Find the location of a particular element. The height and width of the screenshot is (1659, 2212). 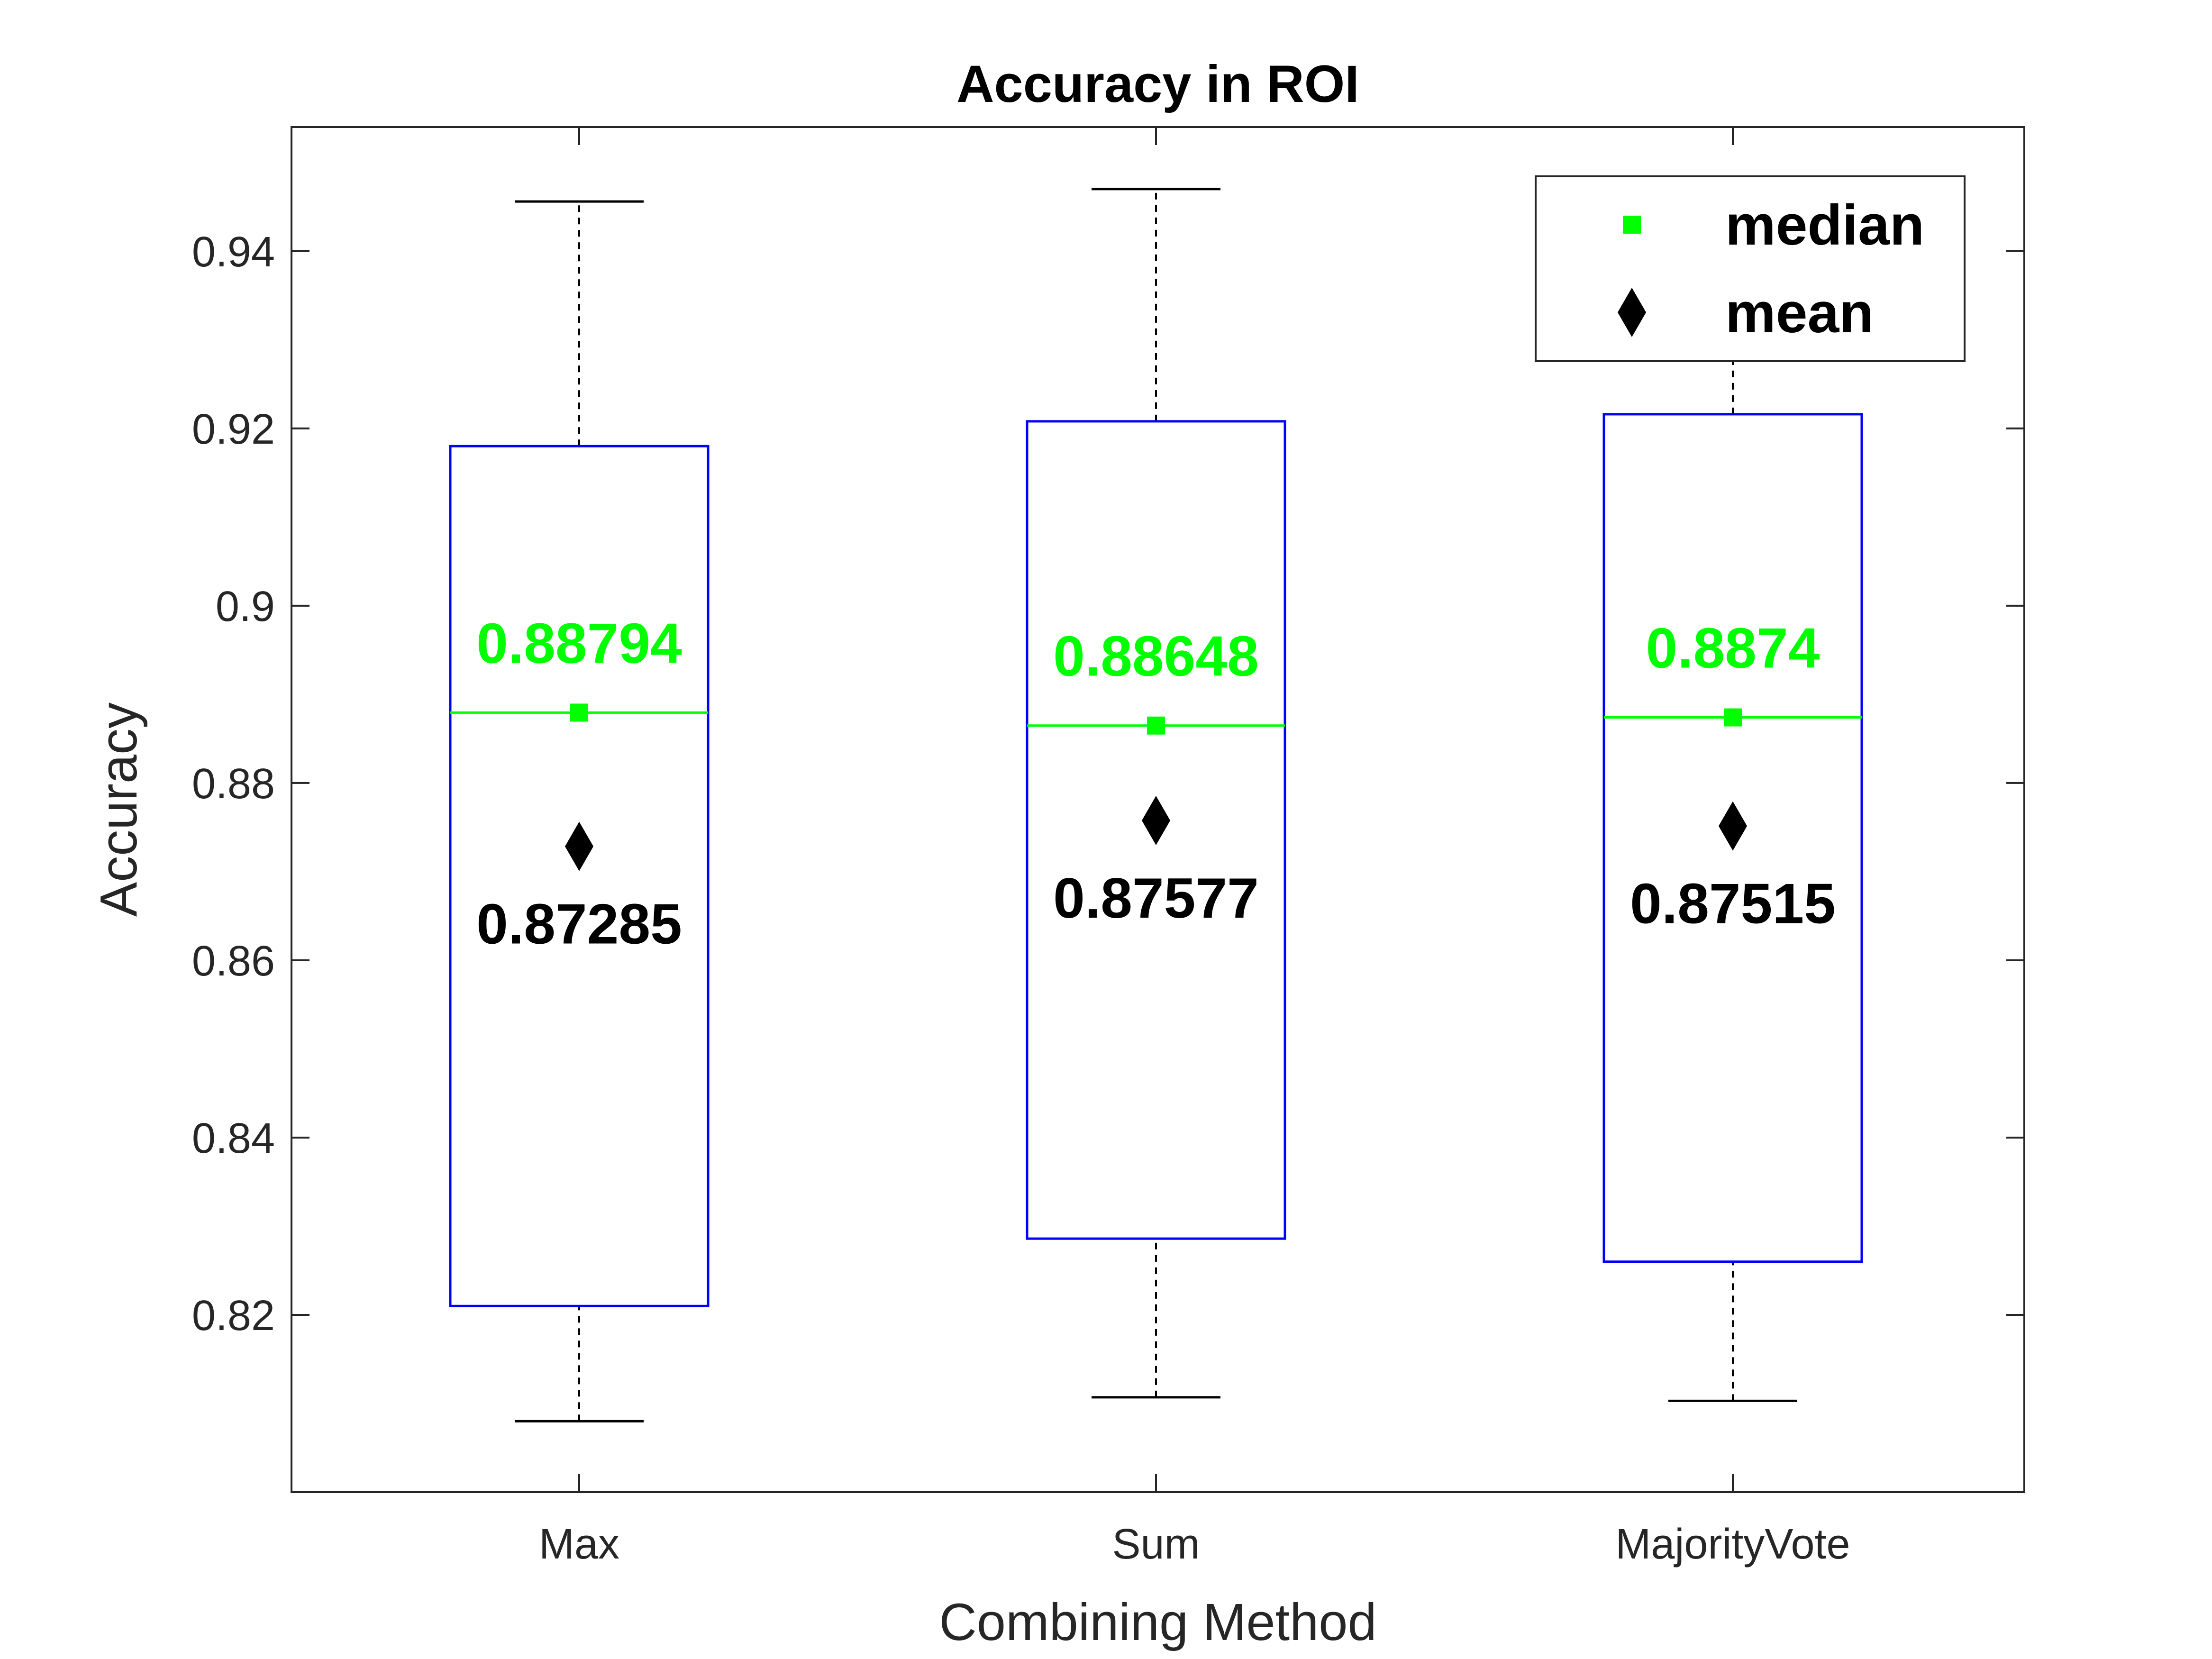

y-tick-label: 0.82 is located at coordinates (233, 1316).